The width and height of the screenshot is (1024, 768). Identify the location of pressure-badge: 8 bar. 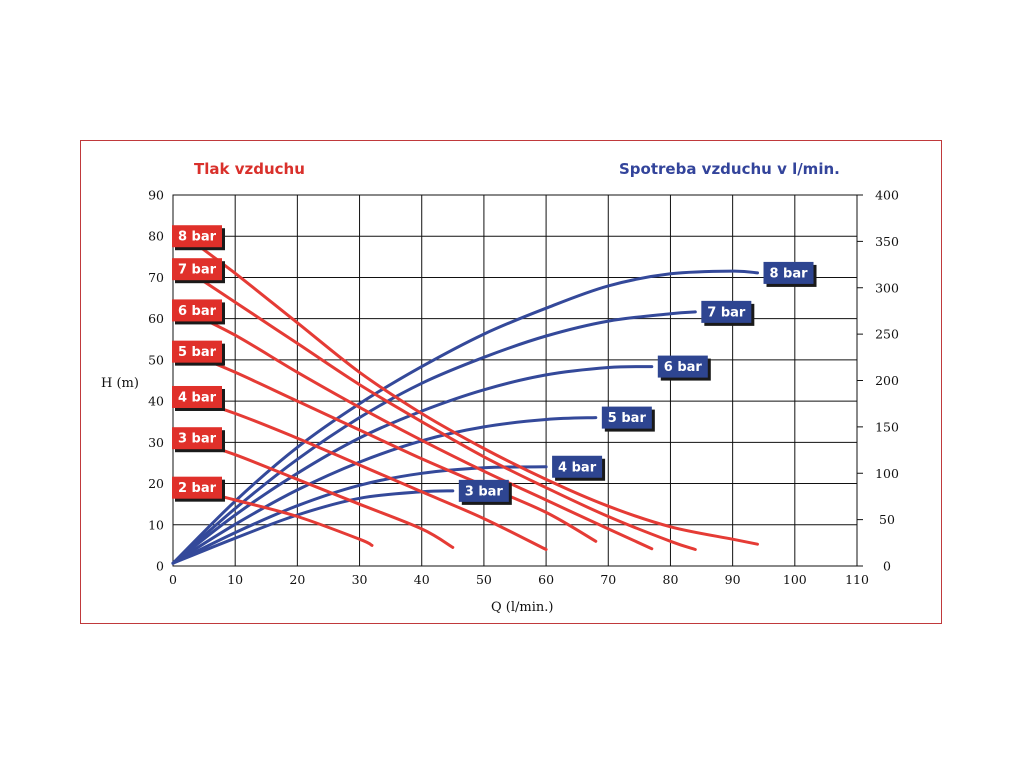
(198, 238).